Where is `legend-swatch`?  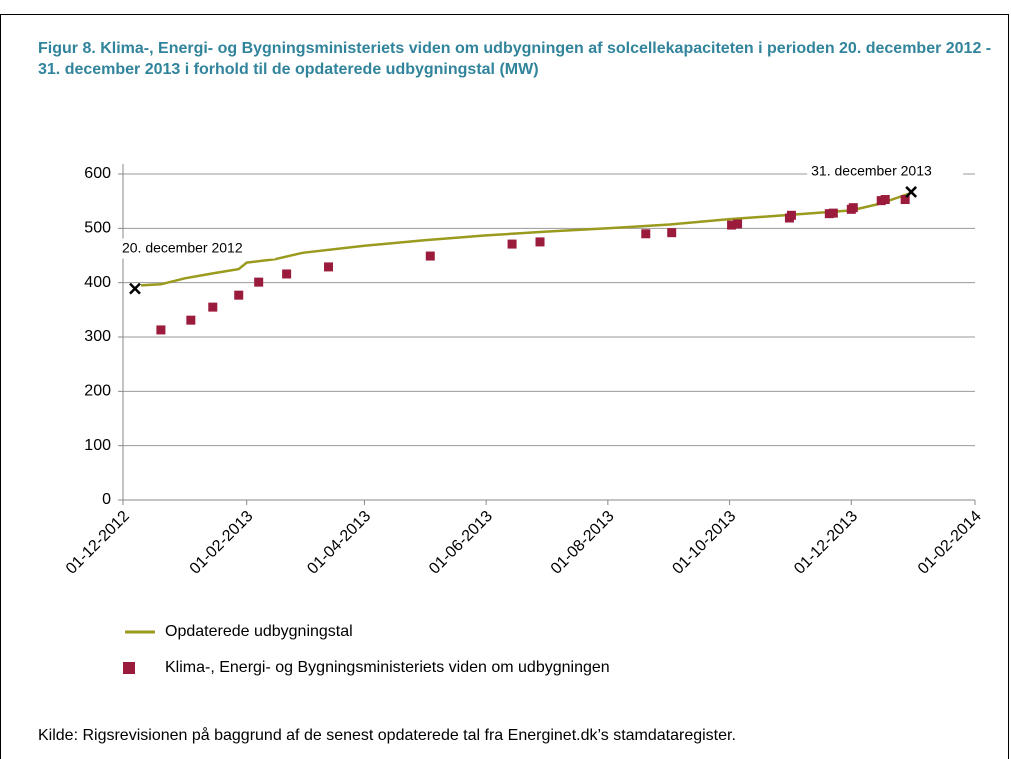 legend-swatch is located at coordinates (129, 668).